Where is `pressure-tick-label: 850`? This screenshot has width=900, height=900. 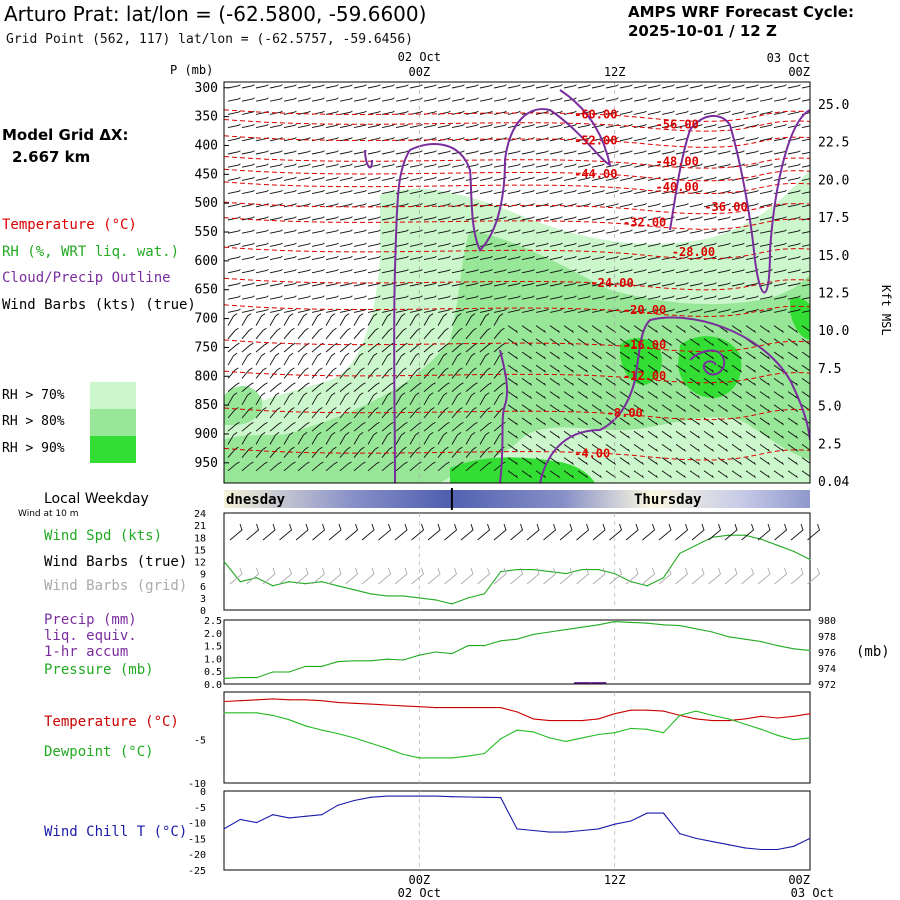 pressure-tick-label: 850 is located at coordinates (206, 405).